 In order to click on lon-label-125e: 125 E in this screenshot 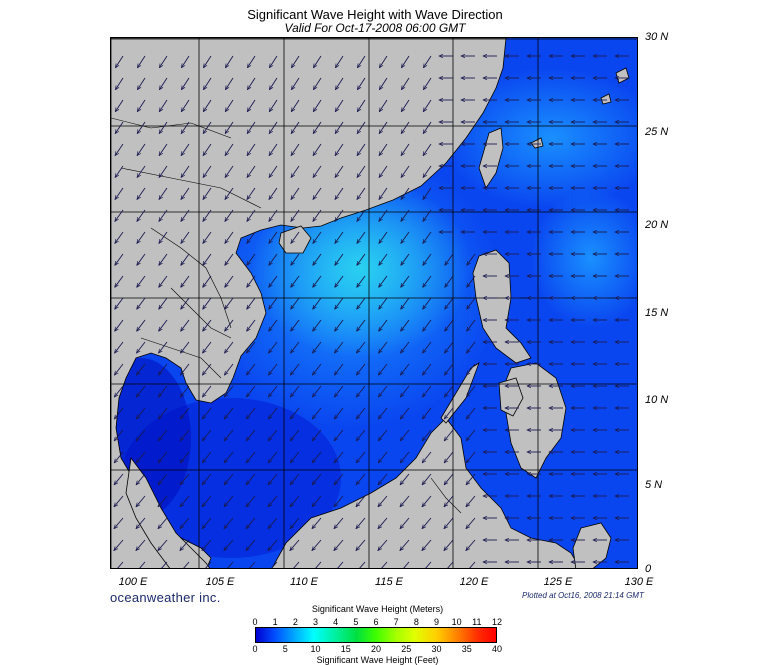, I will do `click(558, 582)`.